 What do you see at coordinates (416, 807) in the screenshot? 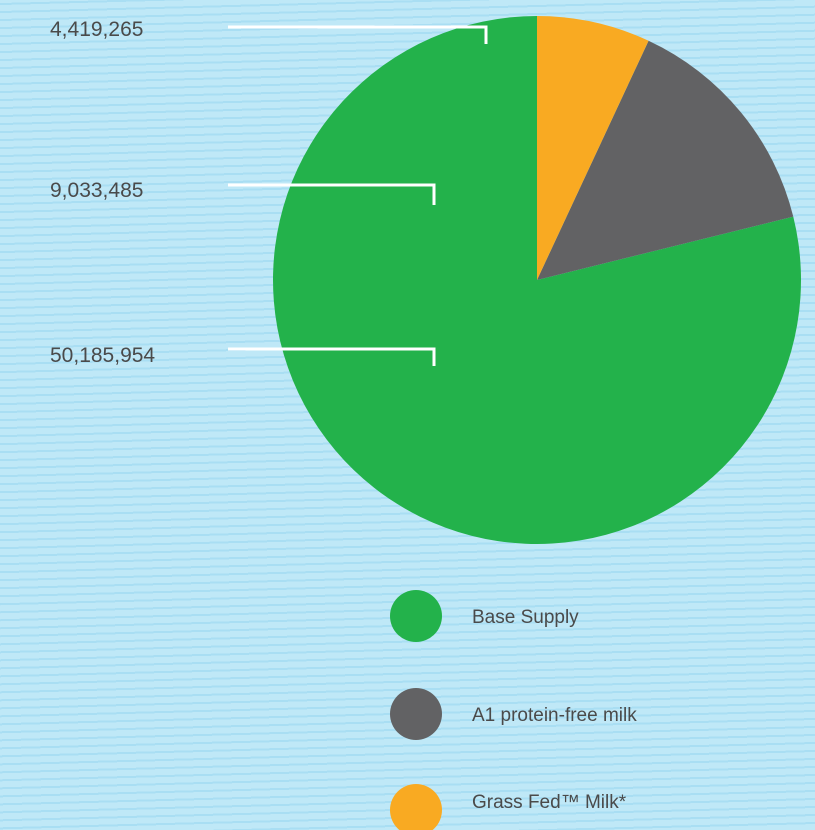
I see `legend-swatch-grass-fed` at bounding box center [416, 807].